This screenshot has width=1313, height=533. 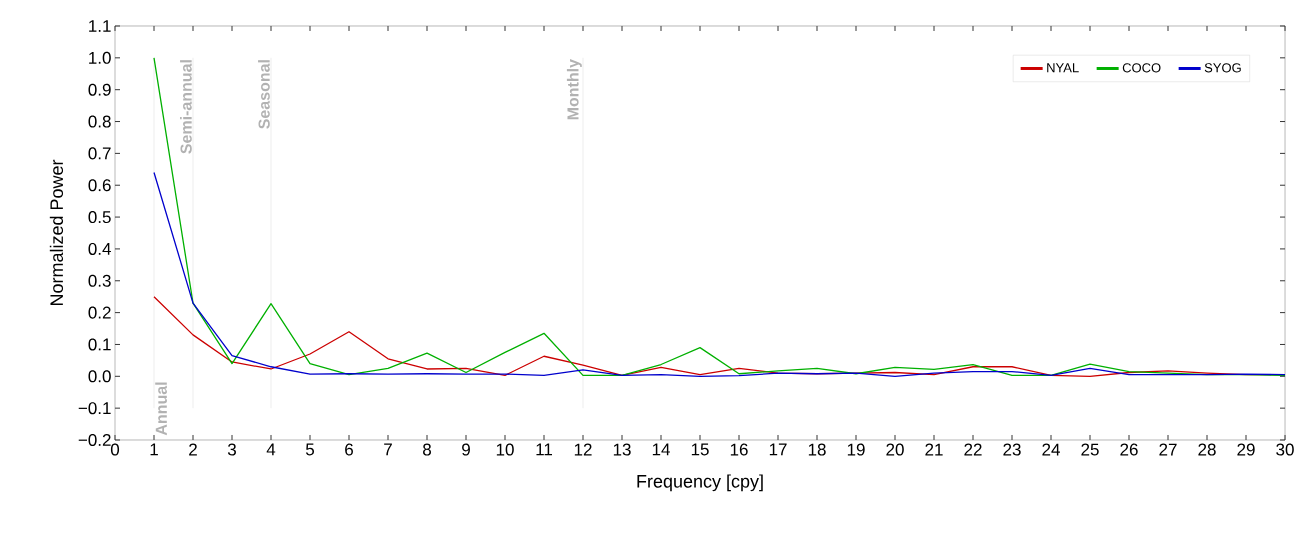 What do you see at coordinates (544, 449) in the screenshot?
I see `x-tick-label: 11` at bounding box center [544, 449].